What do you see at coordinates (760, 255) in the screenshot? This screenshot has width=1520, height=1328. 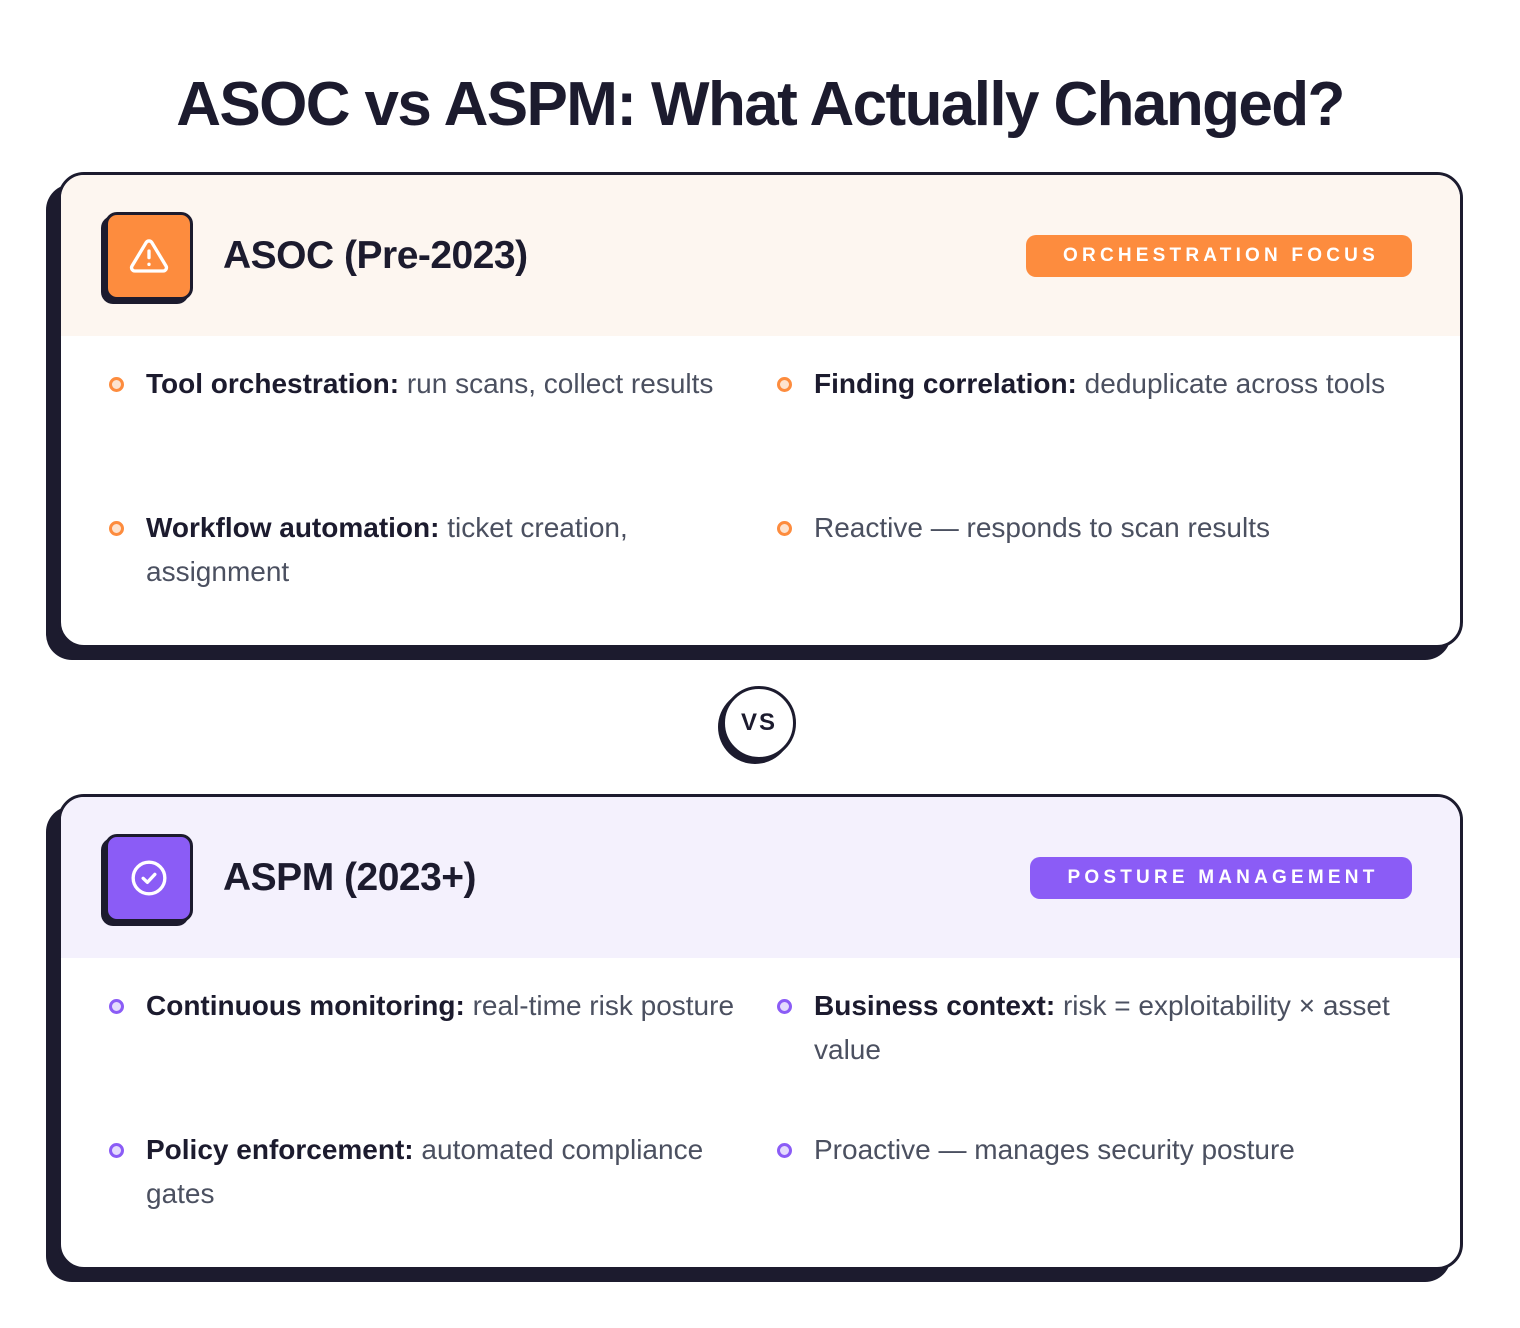 I see `asoc-card-header: ASOC (Pre-2023) ORCHESTRATION FOCUS` at bounding box center [760, 255].